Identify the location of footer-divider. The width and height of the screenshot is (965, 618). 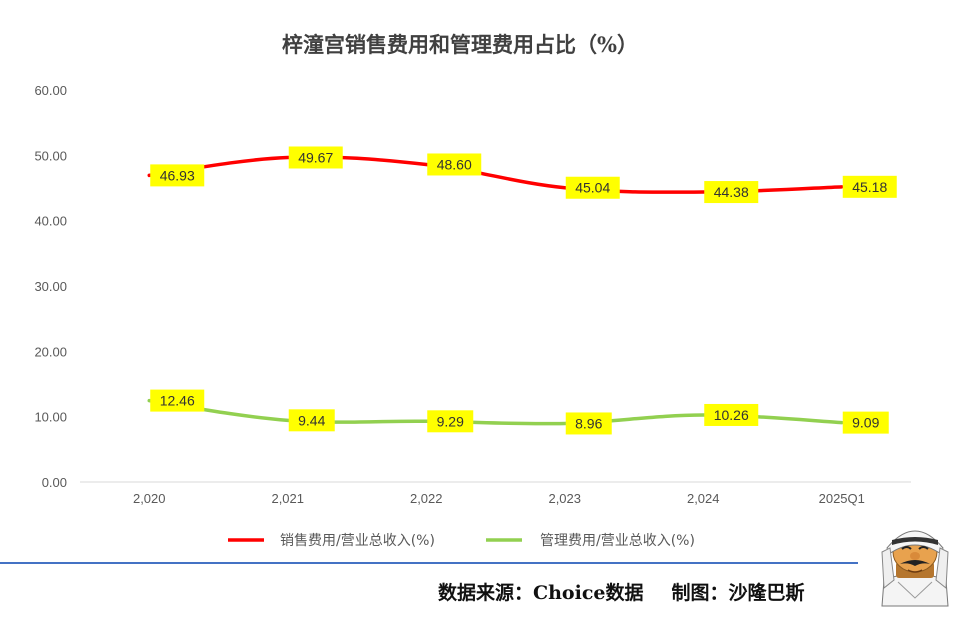
(429, 563).